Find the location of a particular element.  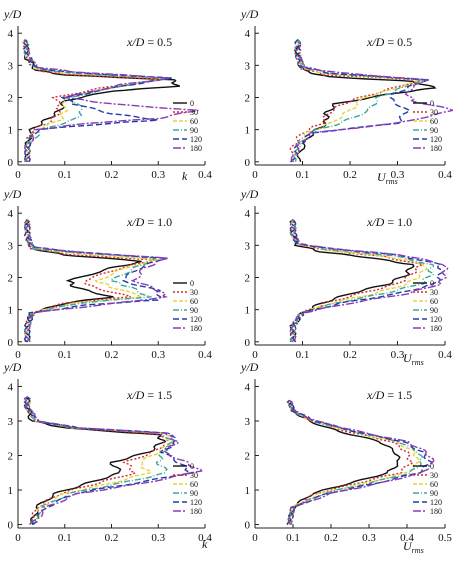

panel-annotation: x/D = 1.0 is located at coordinates (389, 222).